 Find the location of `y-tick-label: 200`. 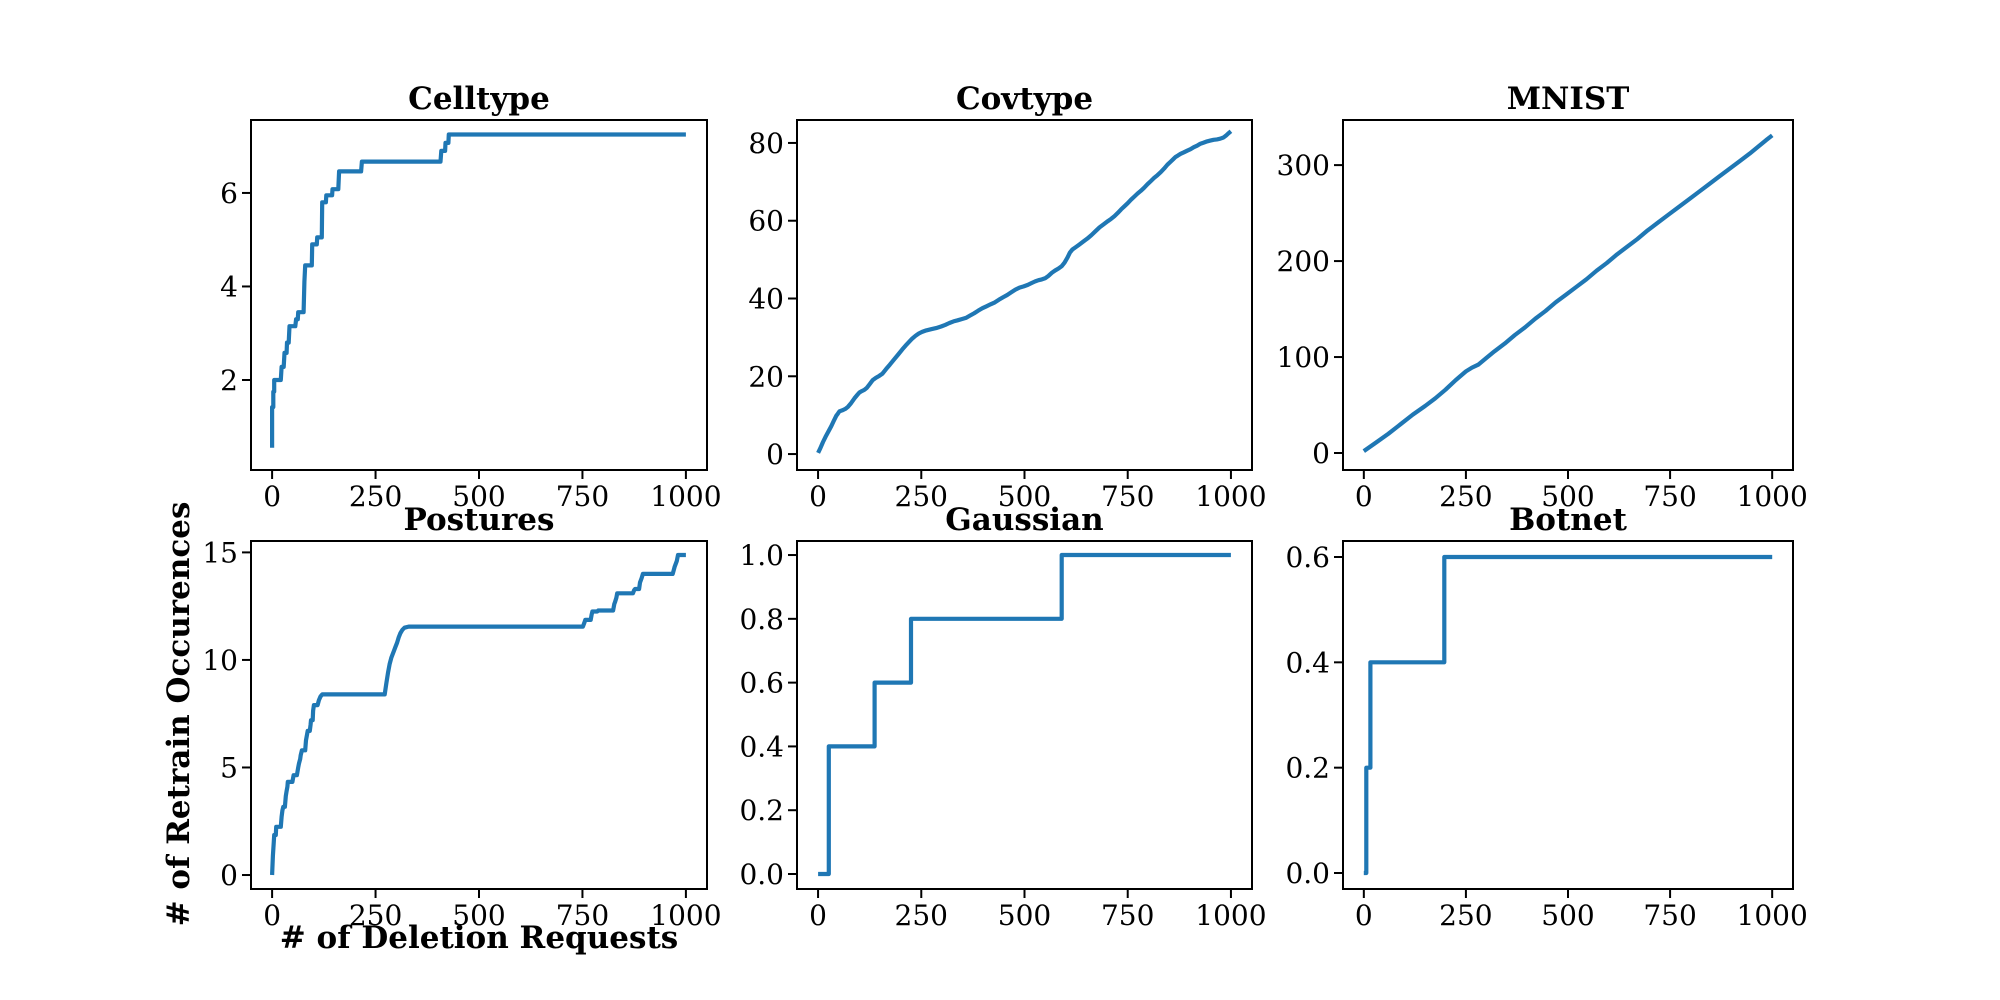

y-tick-label: 200 is located at coordinates (1303, 261).